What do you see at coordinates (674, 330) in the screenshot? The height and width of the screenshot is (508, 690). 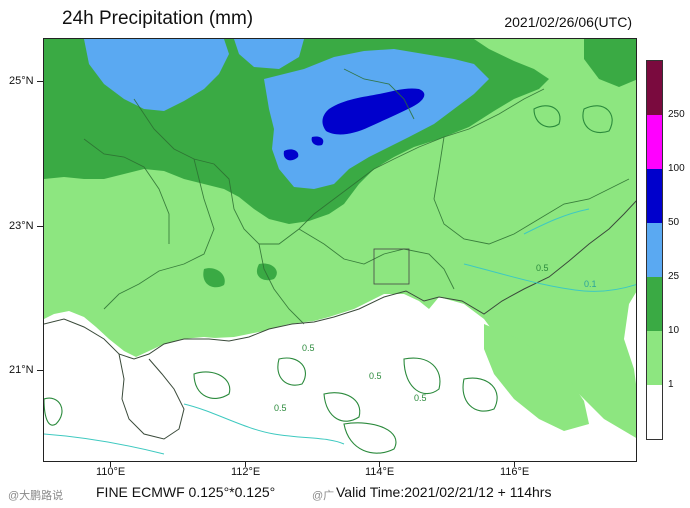 I see `legend-label-10: 10` at bounding box center [674, 330].